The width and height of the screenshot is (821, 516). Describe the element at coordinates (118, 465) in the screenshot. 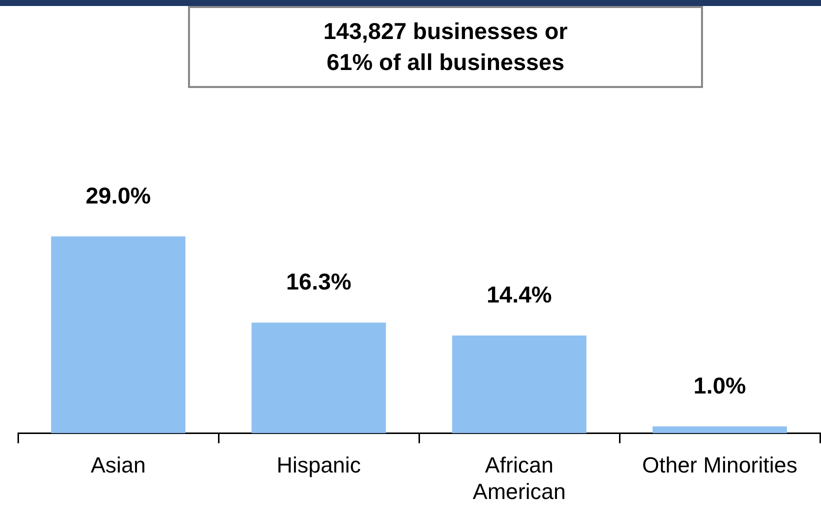

I see `x-tick-label: Asian` at that location.